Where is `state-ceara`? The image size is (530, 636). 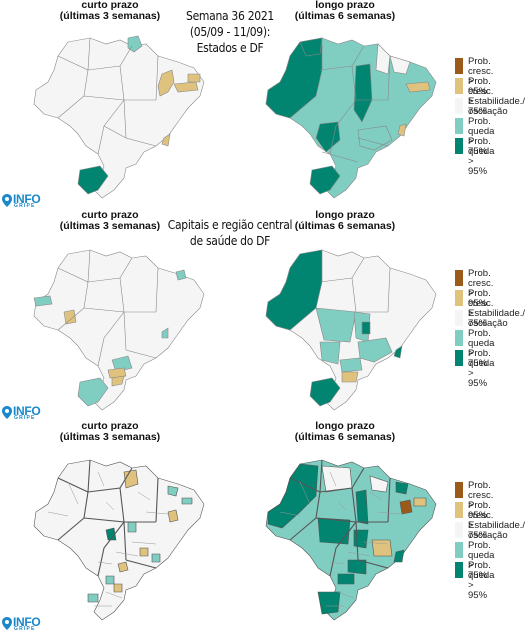
state-ceara is located at coordinates (400, 65).